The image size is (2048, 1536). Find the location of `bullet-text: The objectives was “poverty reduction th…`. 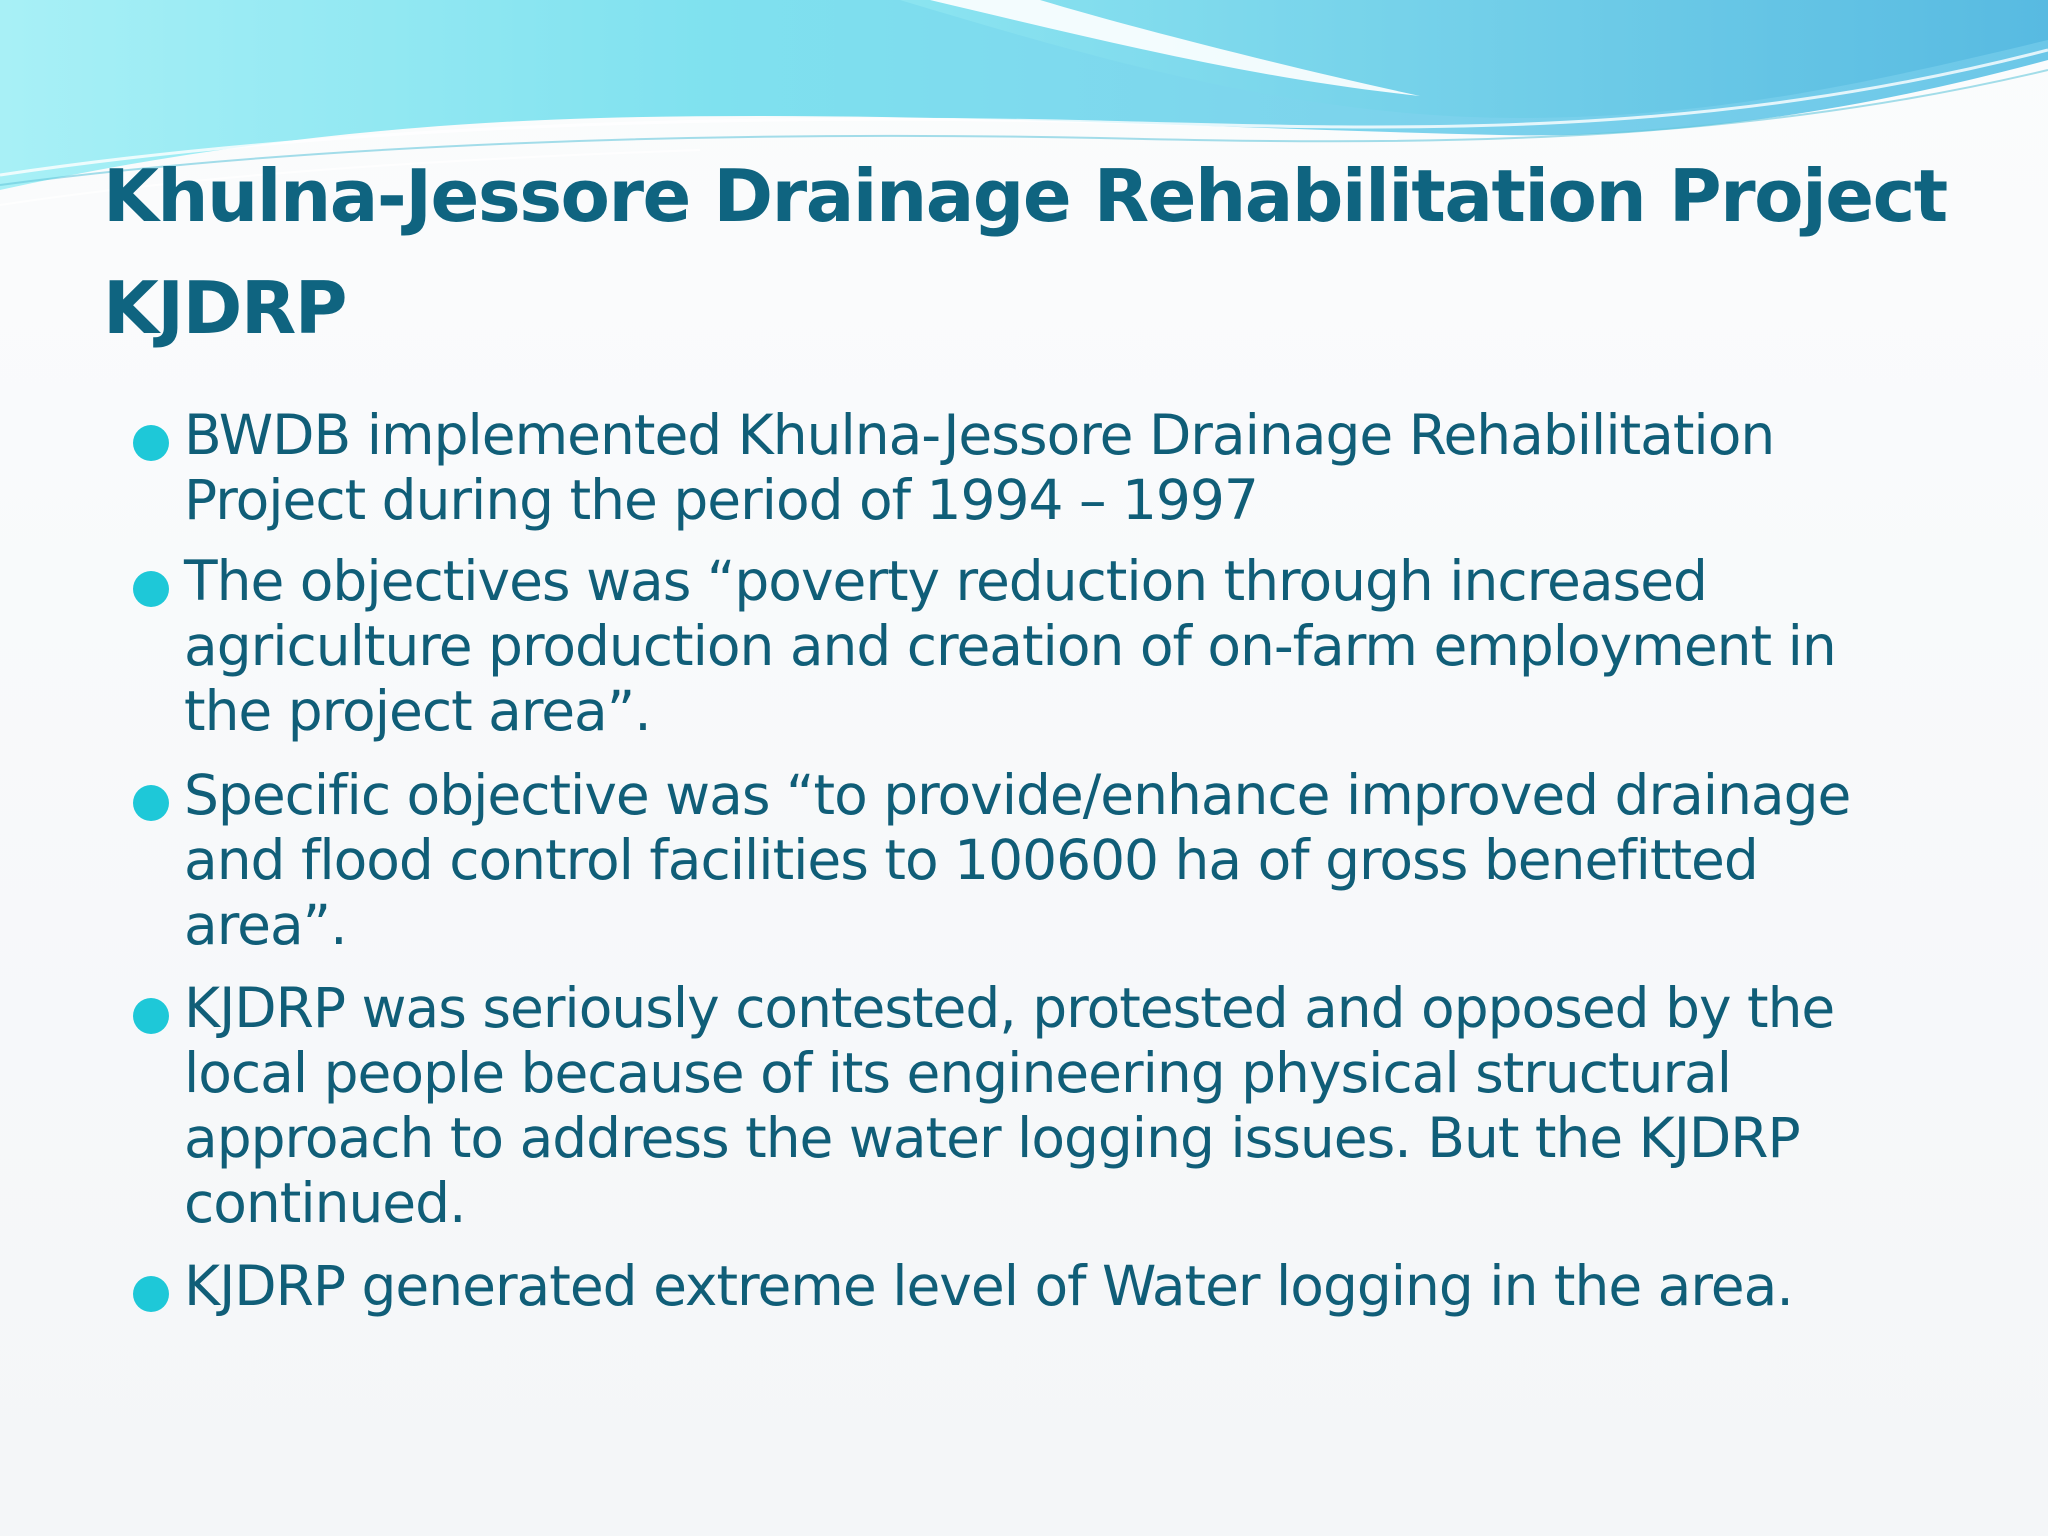

bullet-text: The objectives was “poverty reduction th… is located at coordinates (1010, 646).